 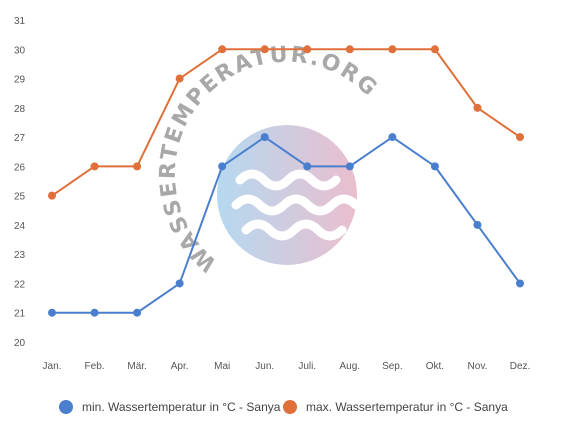 I want to click on y-tick-label: 22, so click(x=20, y=284).